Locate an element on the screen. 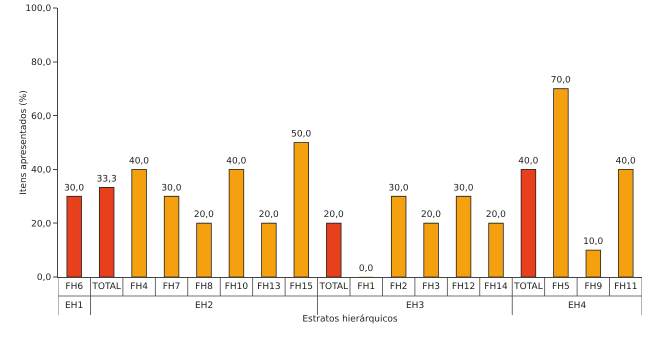 The width and height of the screenshot is (650, 339). text: EH2 is located at coordinates (204, 306).